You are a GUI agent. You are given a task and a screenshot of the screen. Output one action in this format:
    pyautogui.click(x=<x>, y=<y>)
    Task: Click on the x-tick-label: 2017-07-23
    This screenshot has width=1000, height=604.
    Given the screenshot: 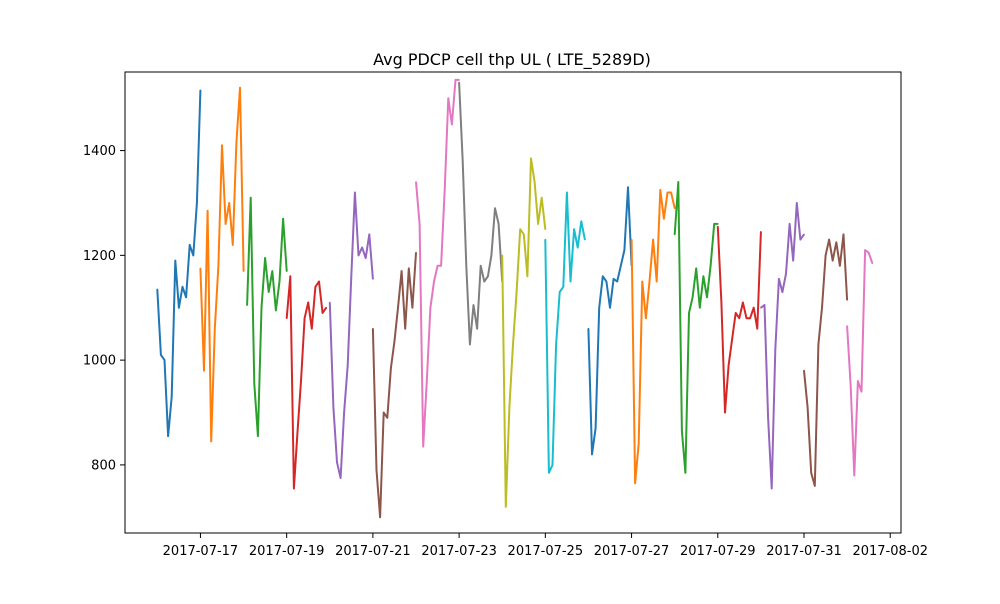 What is the action you would take?
    pyautogui.click(x=459, y=551)
    